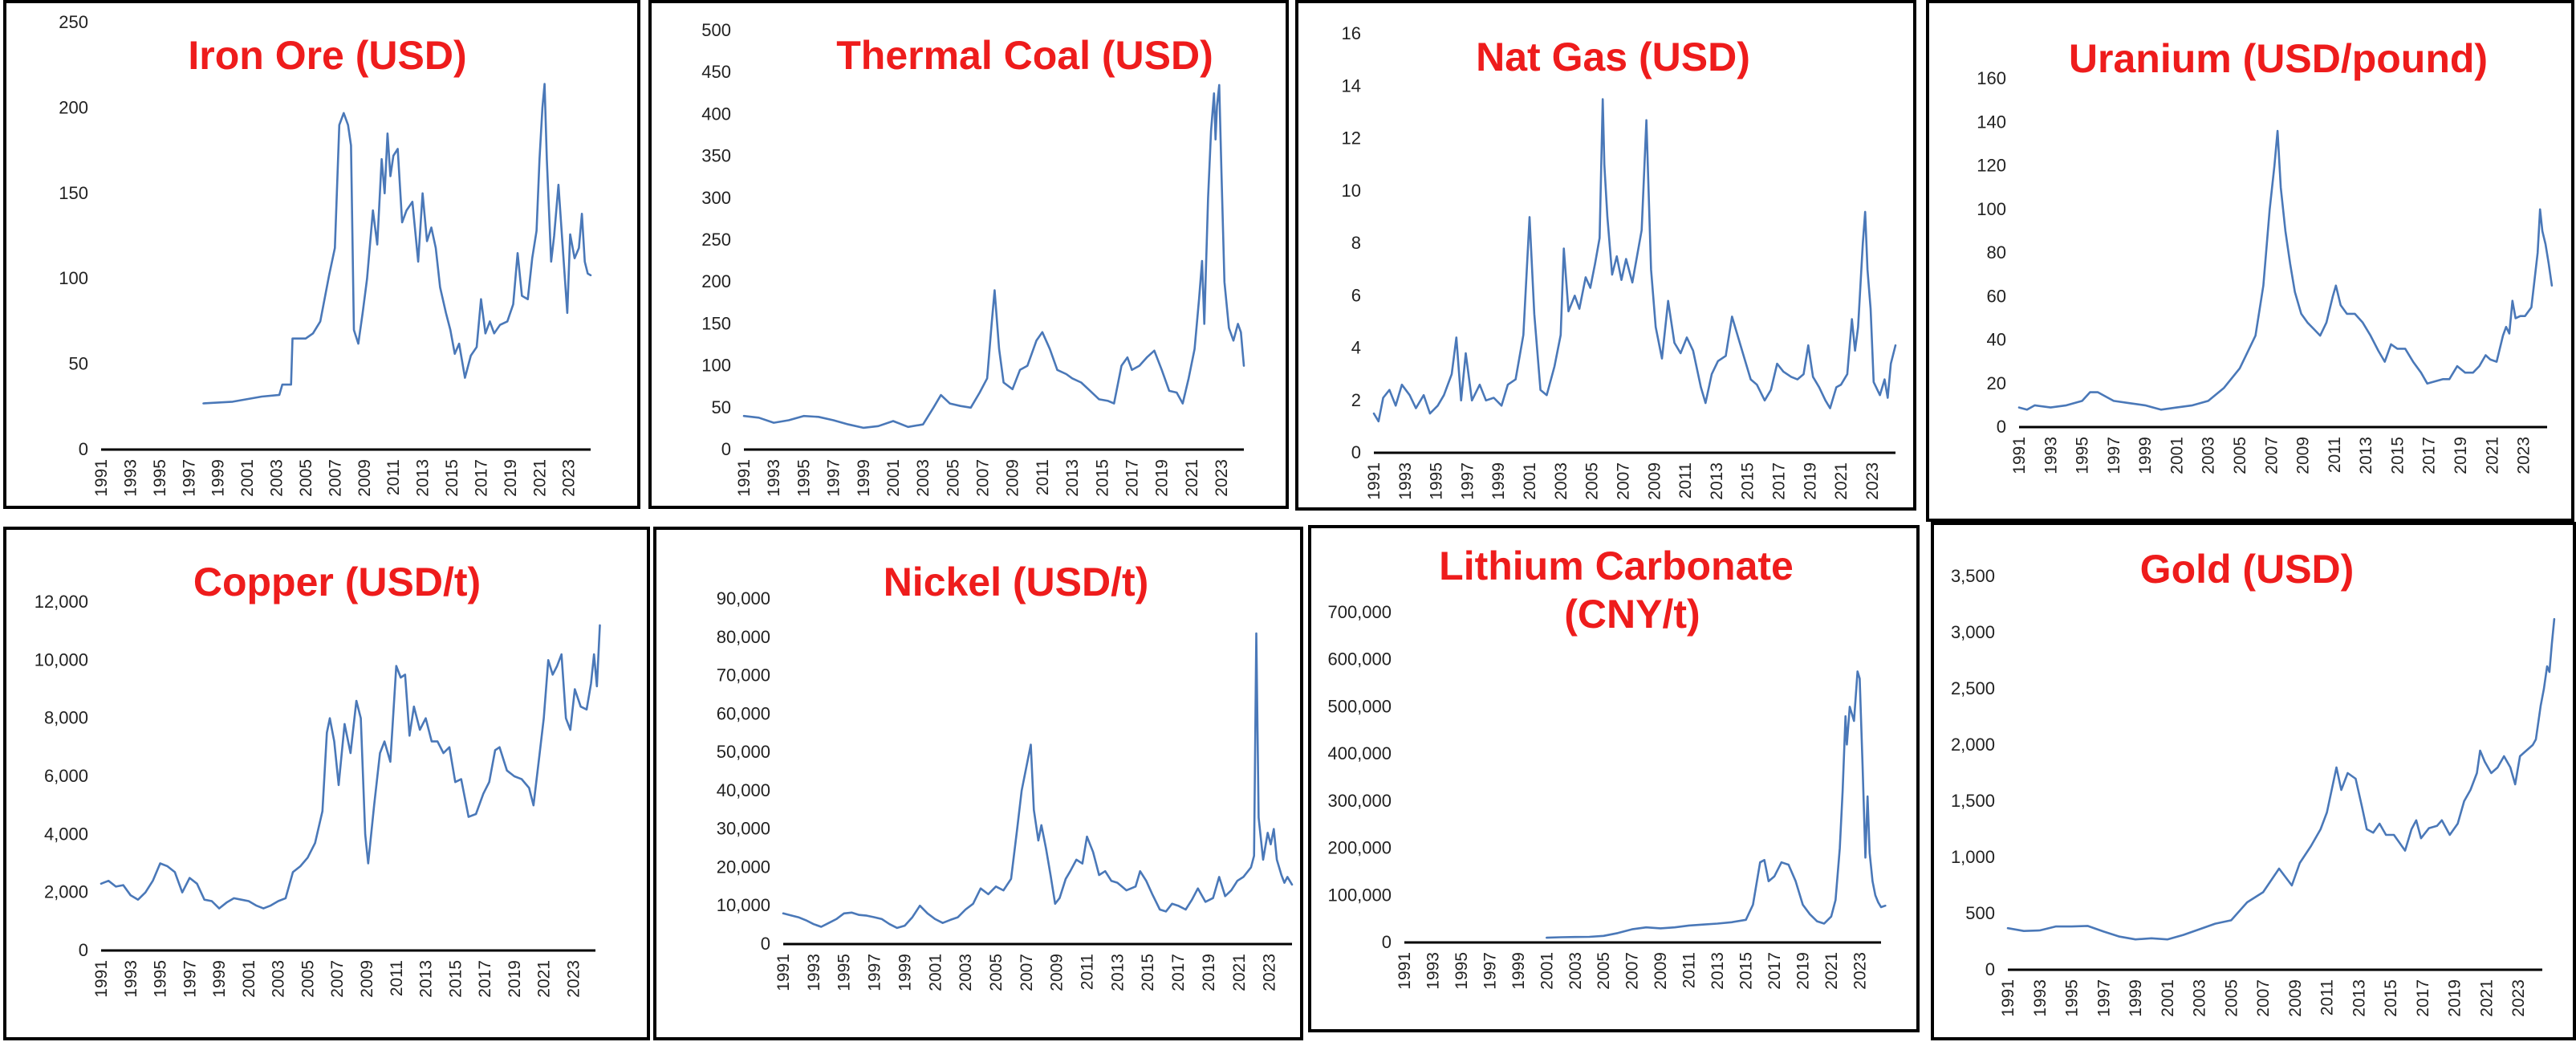  What do you see at coordinates (1973, 688) in the screenshot?
I see `y-tick-label: 2,500` at bounding box center [1973, 688].